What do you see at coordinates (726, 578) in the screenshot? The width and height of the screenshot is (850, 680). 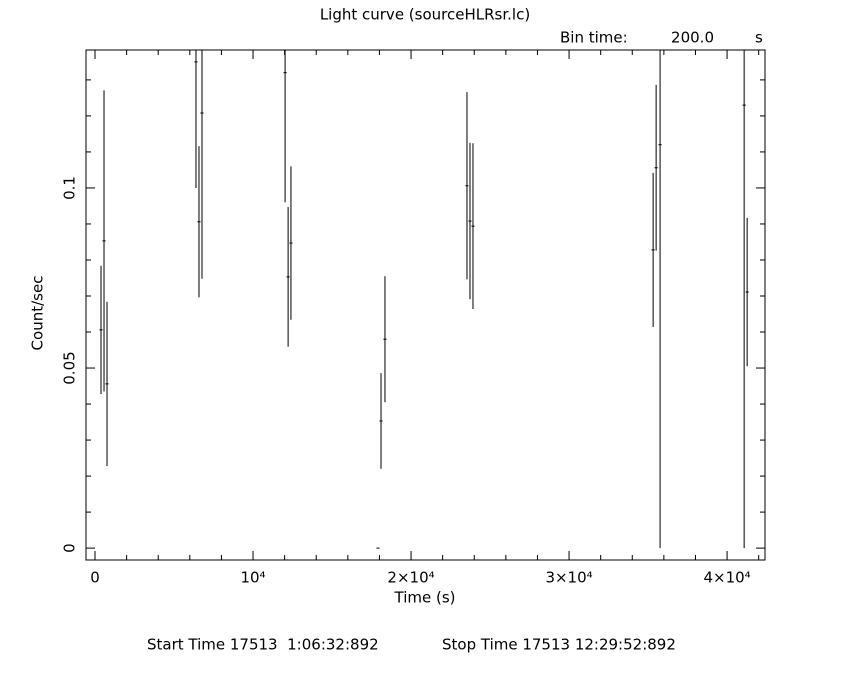 I see `x-tick-label: 4×10⁴` at bounding box center [726, 578].